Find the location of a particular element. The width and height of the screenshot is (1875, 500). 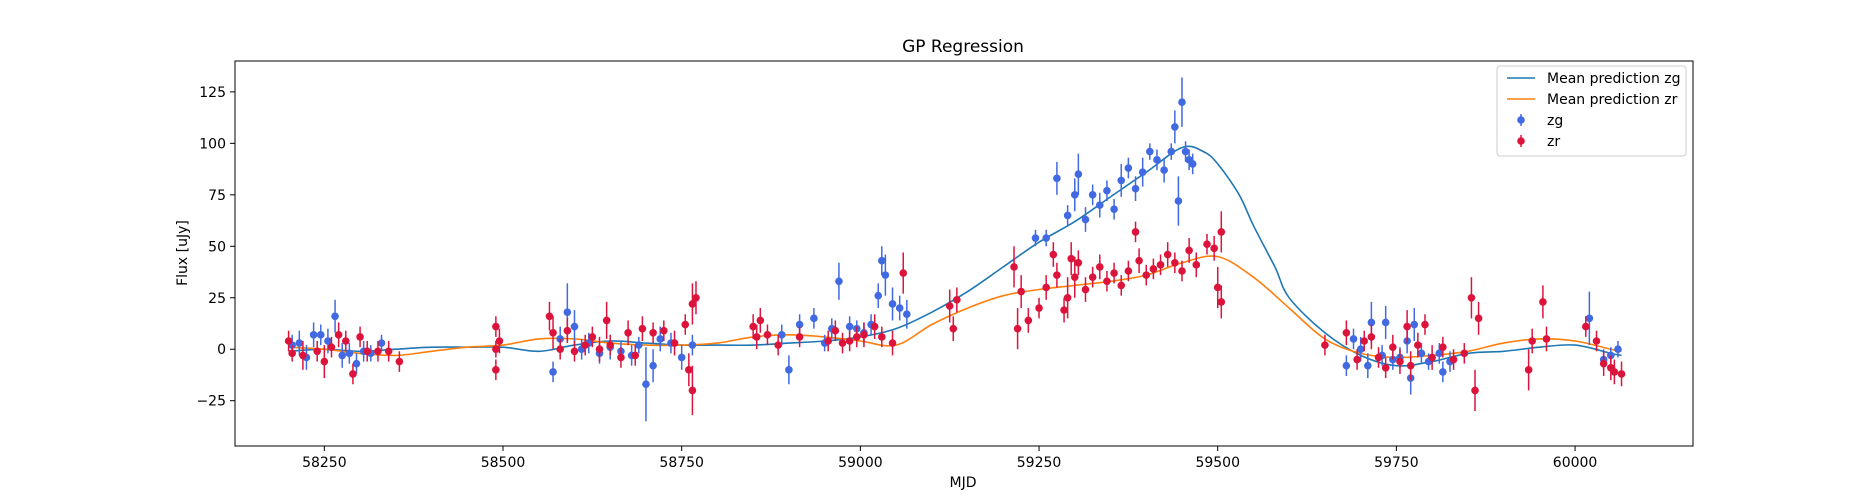

legend-label: Mean prediction zg is located at coordinates (1614, 79).